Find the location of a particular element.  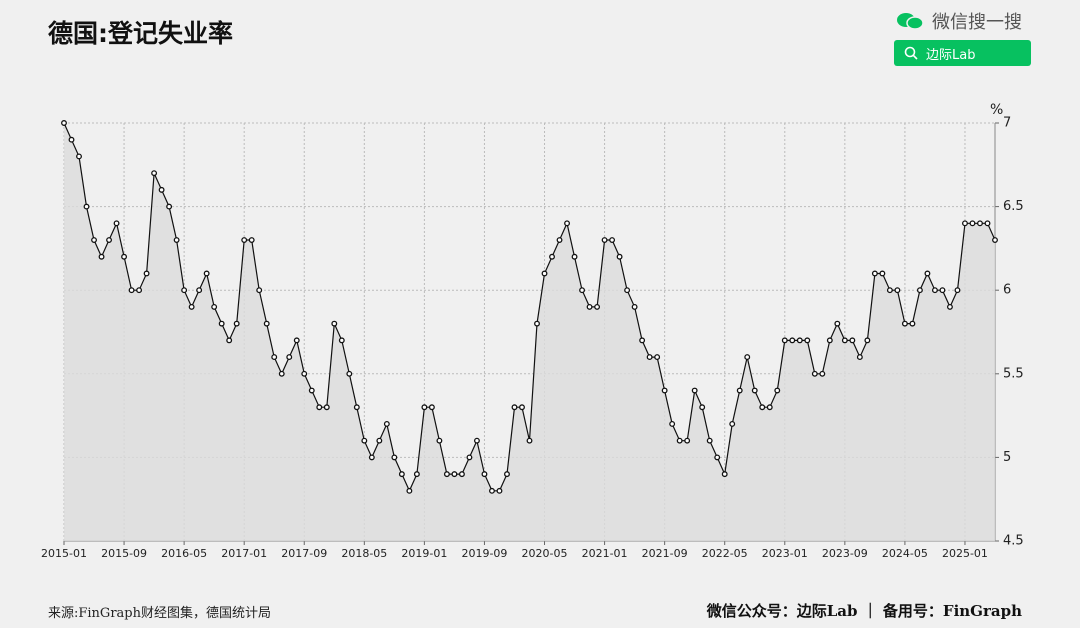

y-tick-label: 5.5 is located at coordinates (1013, 373).